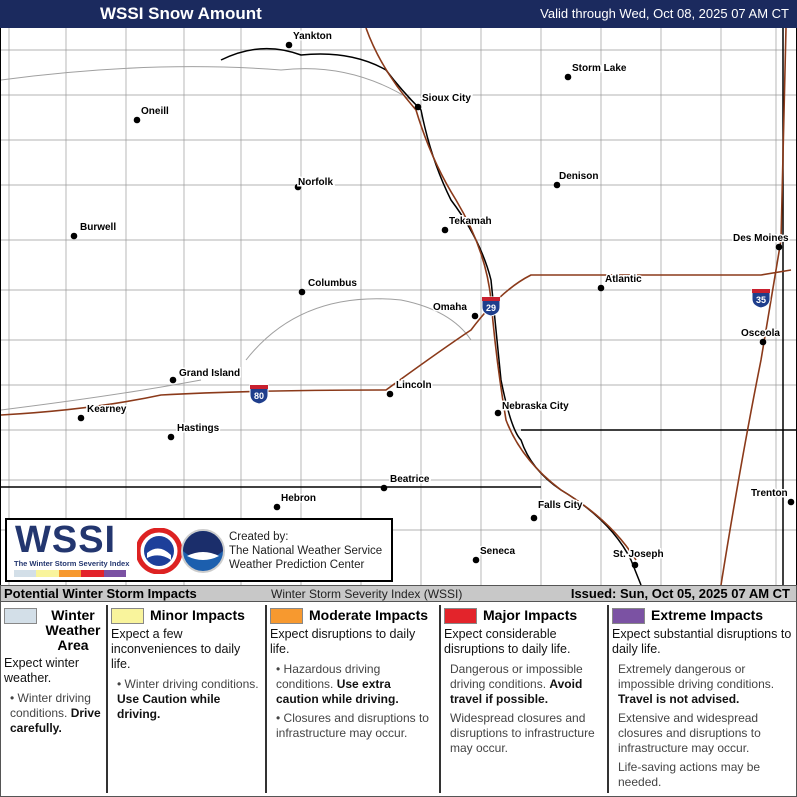 This screenshot has height=797, width=797. I want to click on city-label: Trenton, so click(769, 493).